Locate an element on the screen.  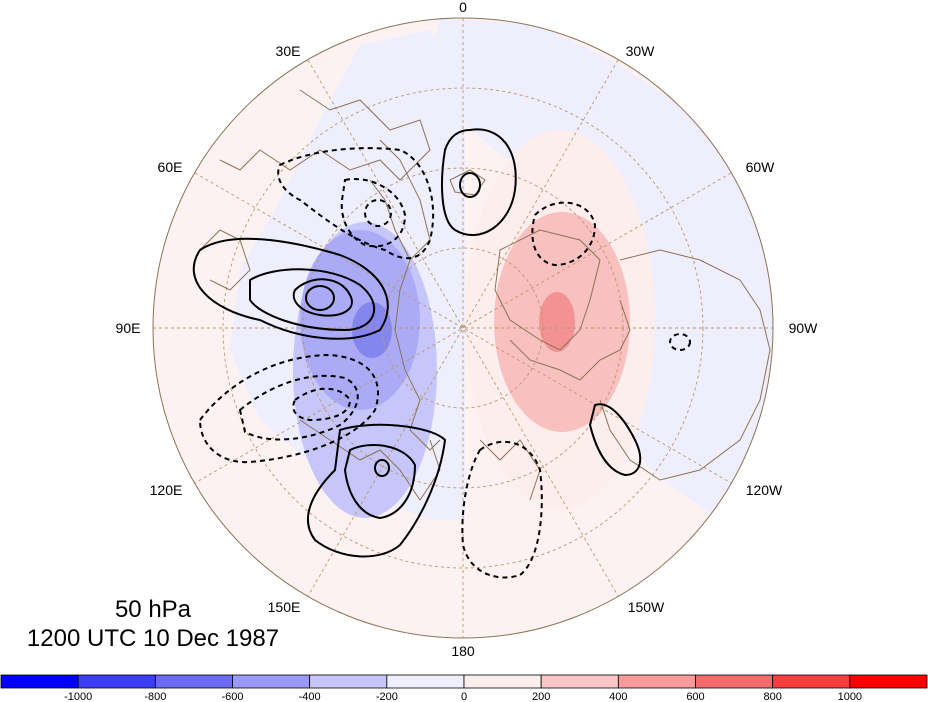
latitude-circle-inner is located at coordinates (463, 328).